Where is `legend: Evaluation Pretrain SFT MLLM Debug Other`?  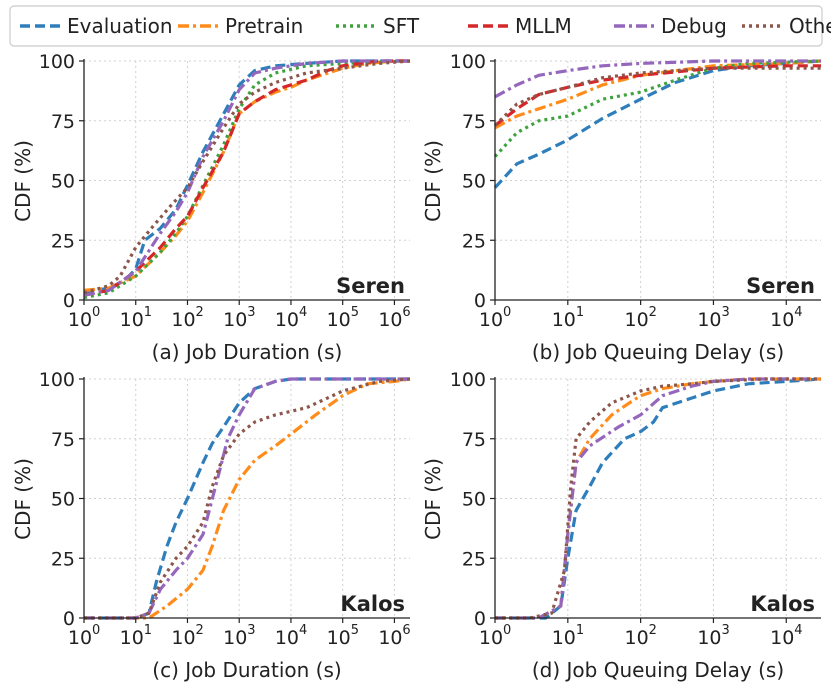
legend: Evaluation Pretrain SFT MLLM Debug Other is located at coordinates (420, 26).